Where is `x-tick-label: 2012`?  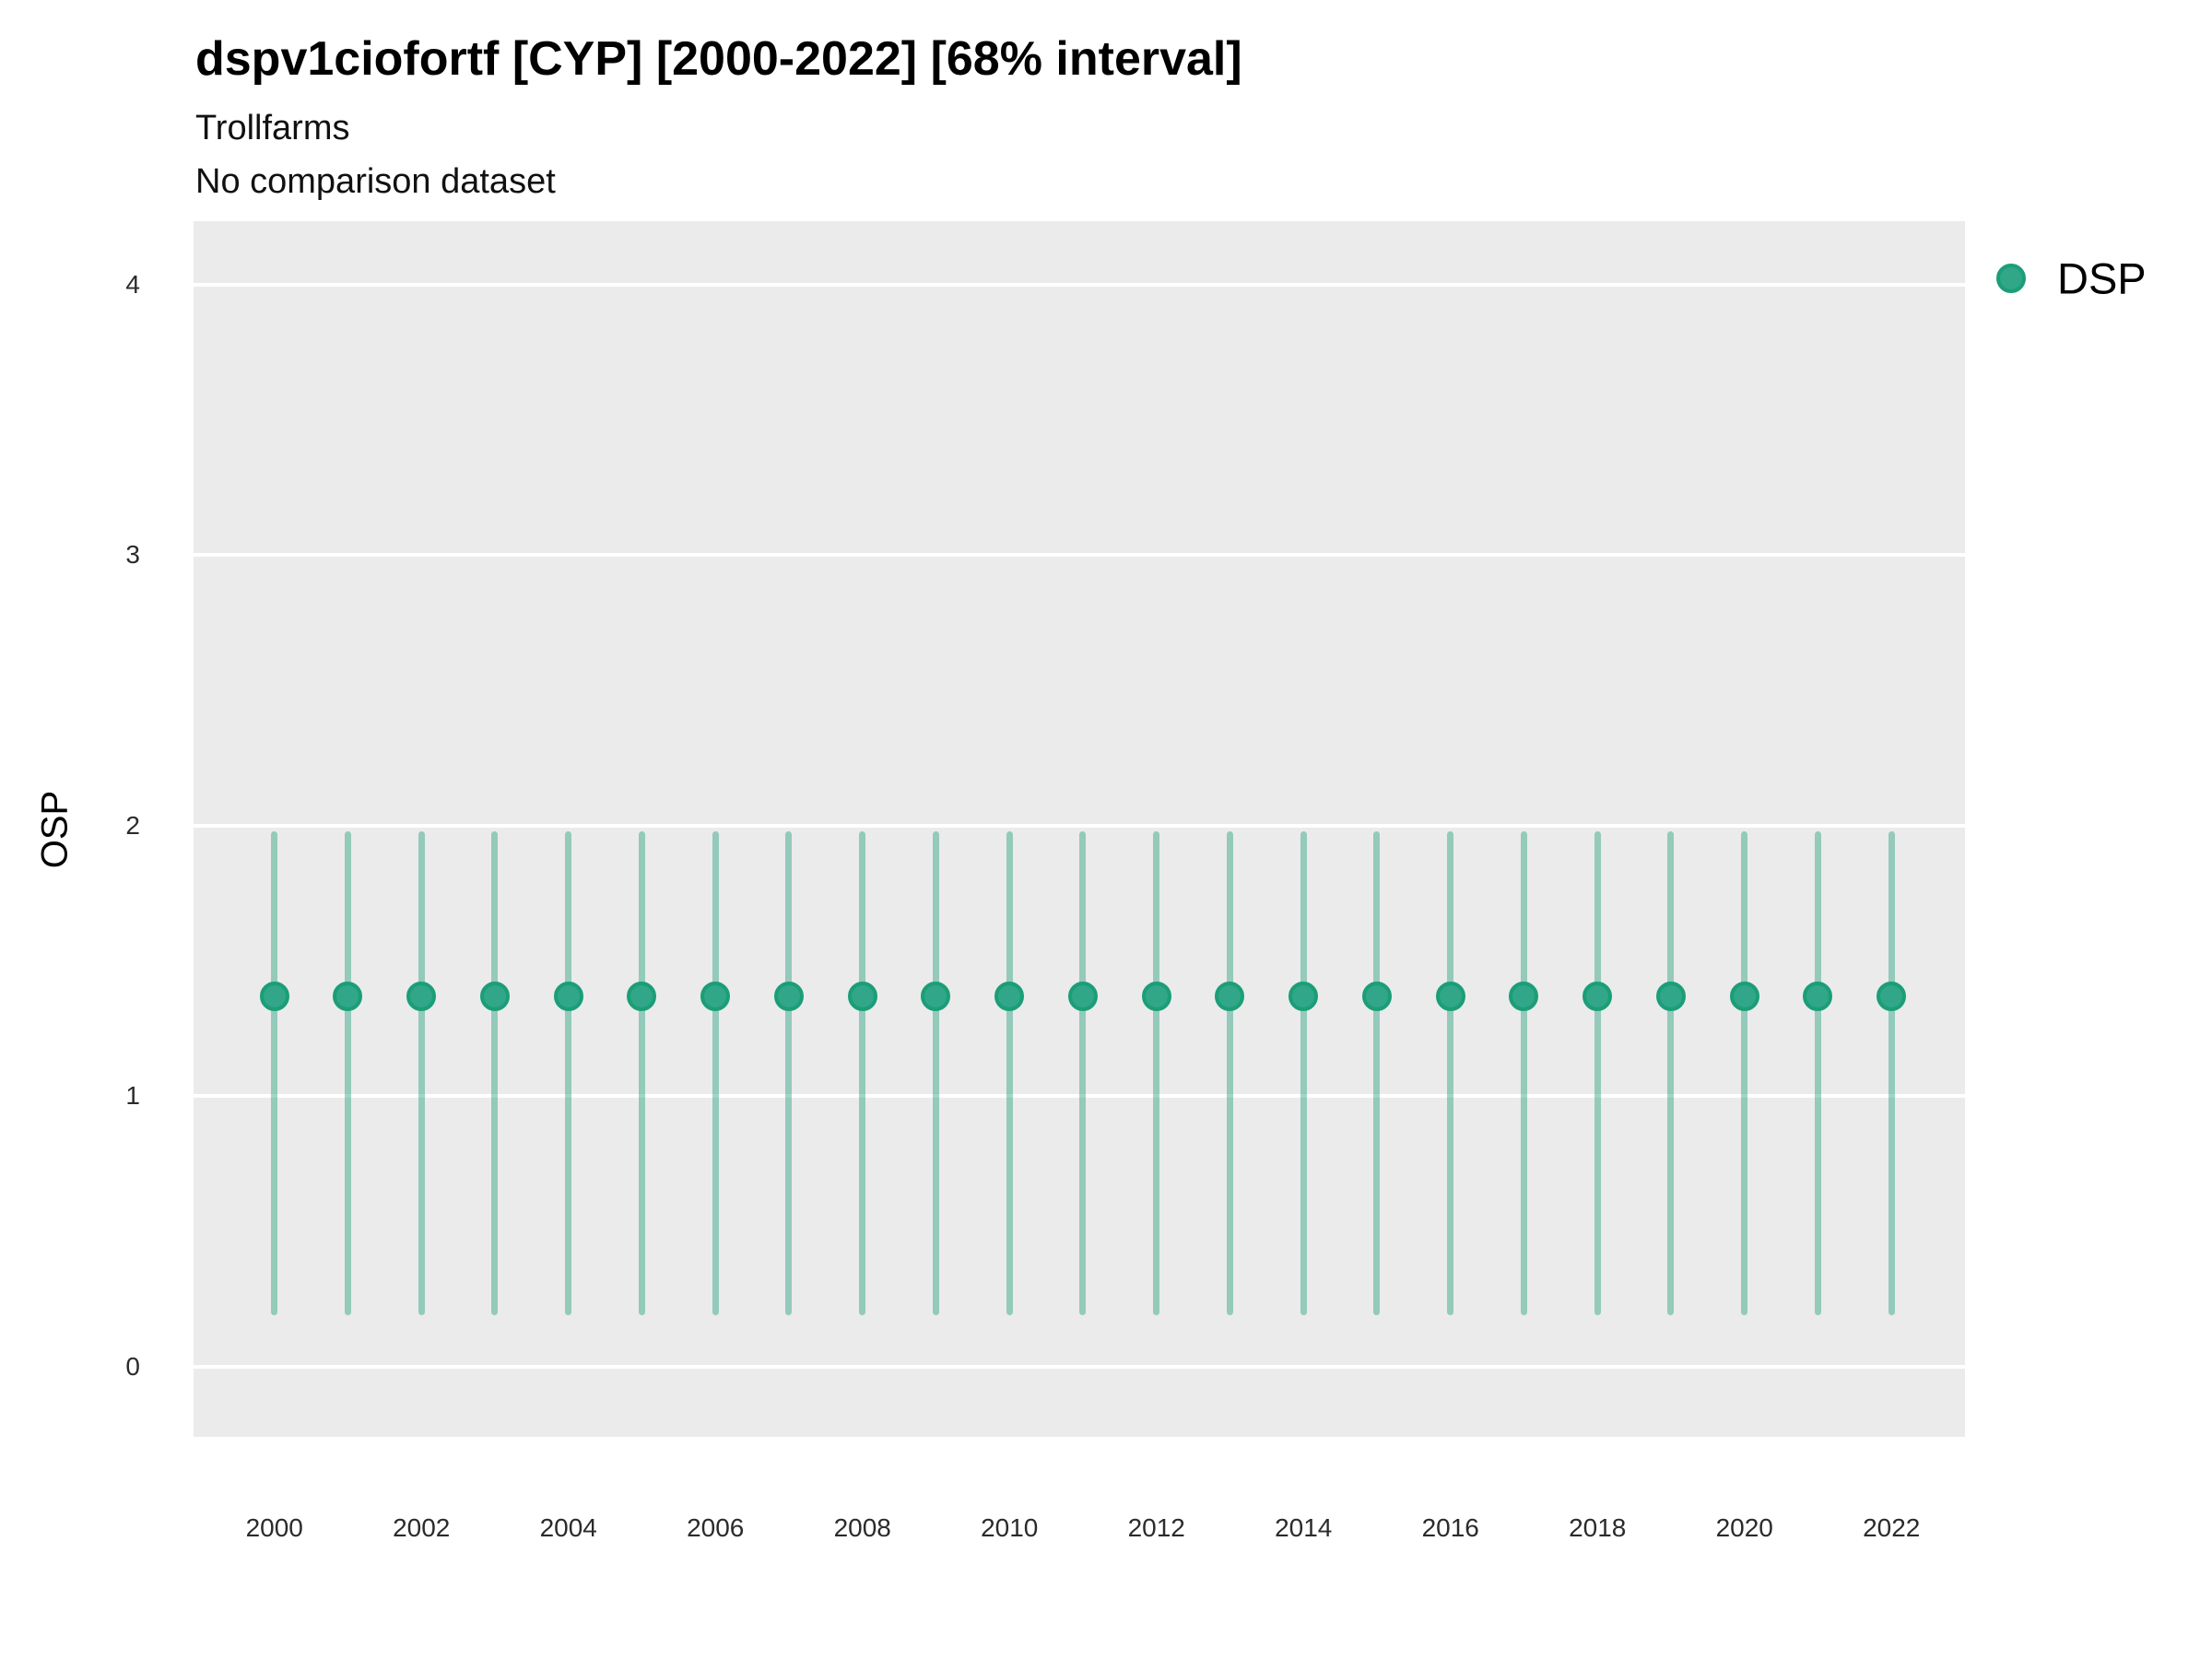
x-tick-label: 2012 is located at coordinates (1156, 1527).